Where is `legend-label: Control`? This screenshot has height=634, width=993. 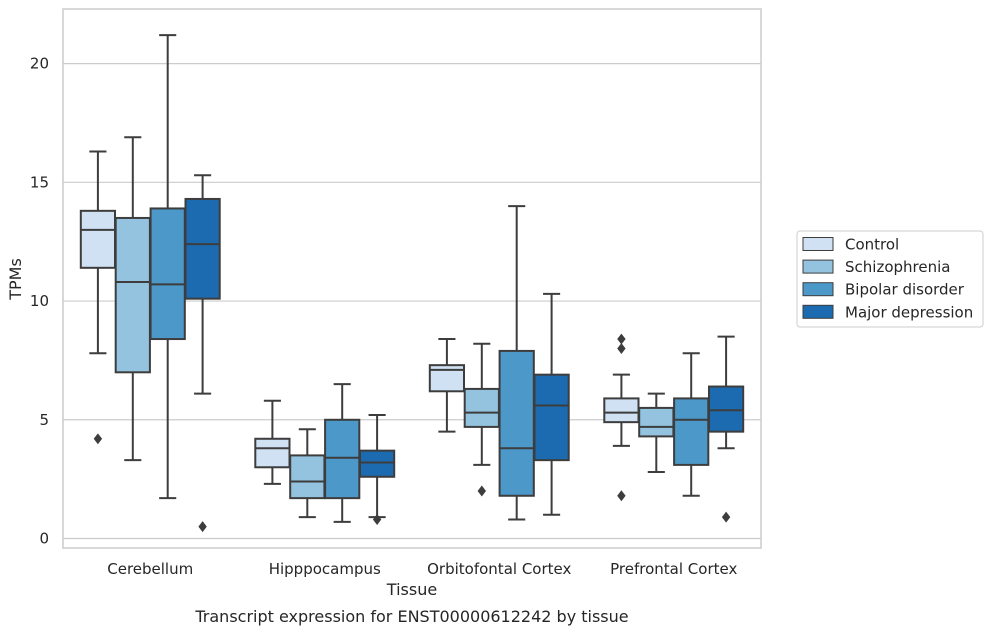
legend-label: Control is located at coordinates (872, 245).